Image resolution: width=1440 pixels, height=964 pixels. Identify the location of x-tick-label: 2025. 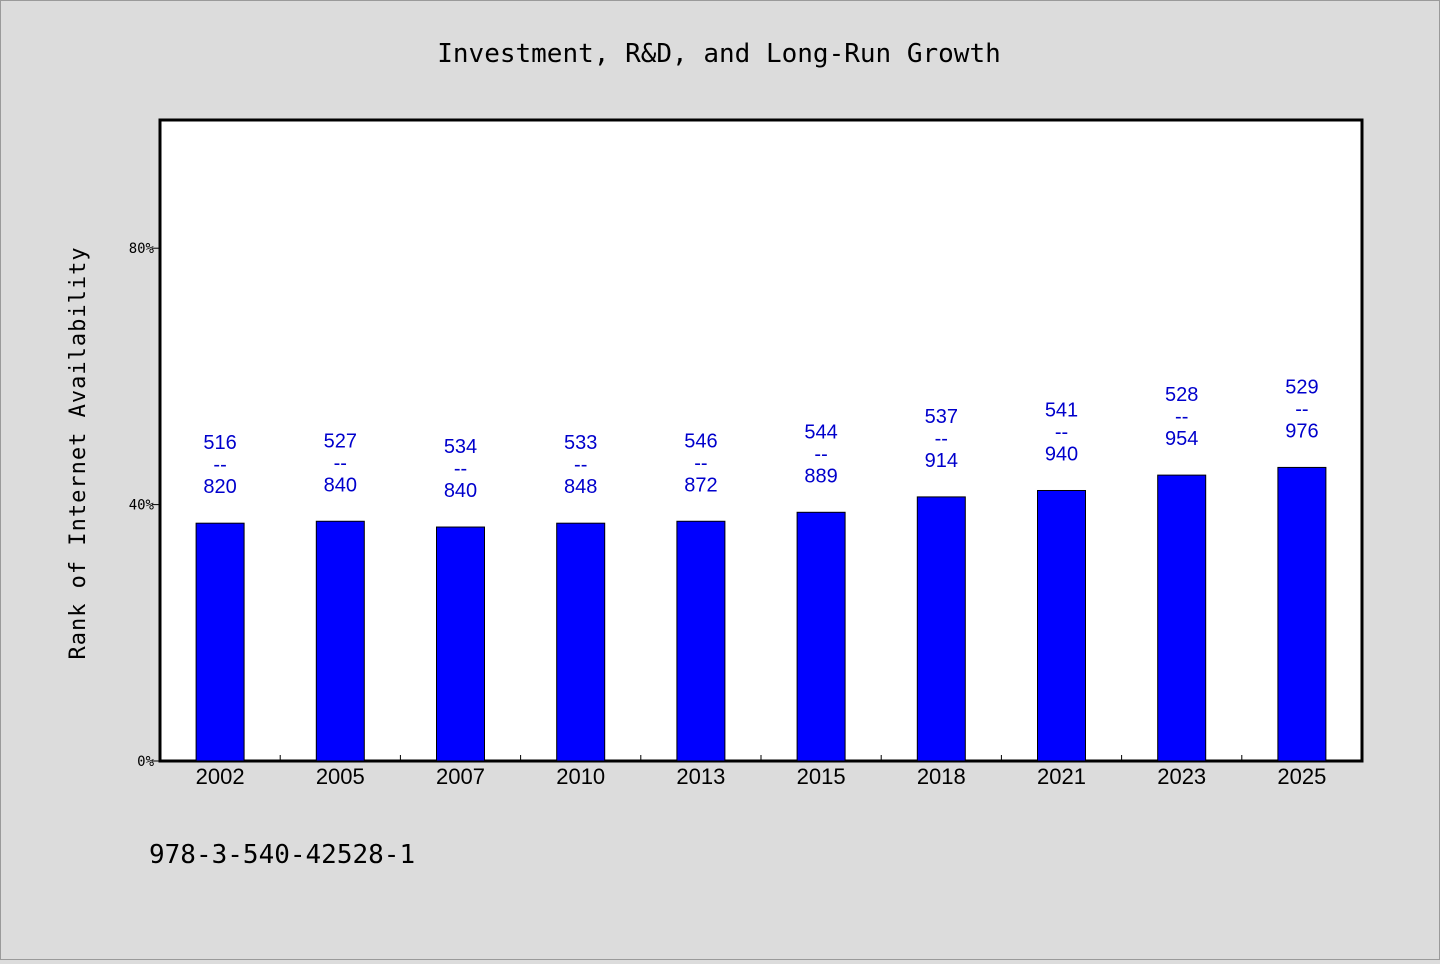
(1301, 776).